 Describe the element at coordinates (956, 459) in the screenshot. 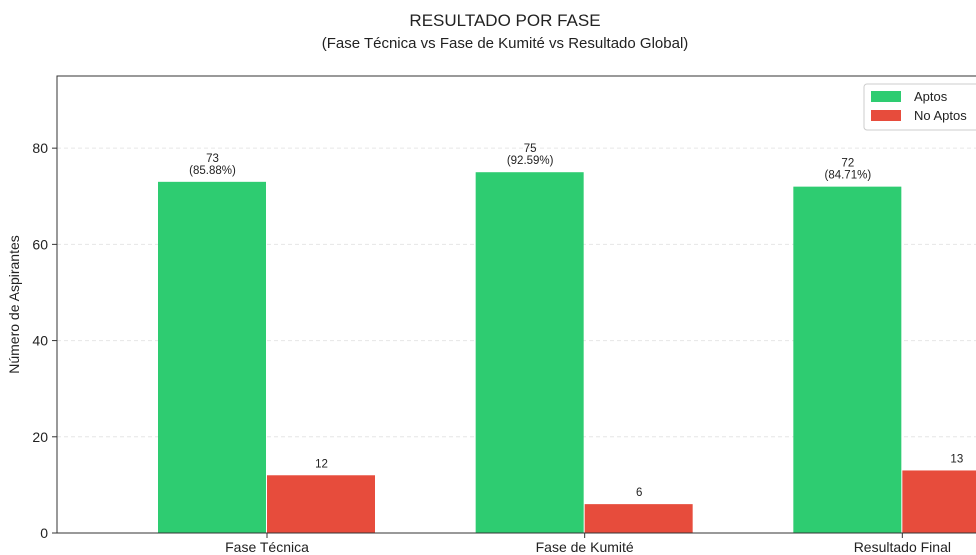

I see `bar-data-label: 13` at that location.